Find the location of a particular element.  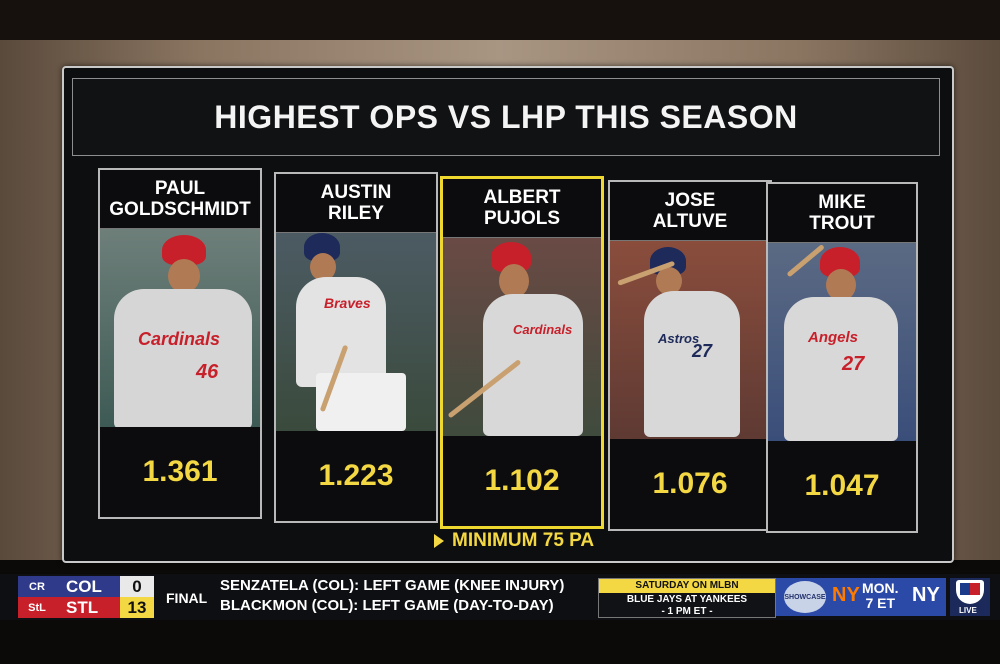

player-card: AUSTIN RILEY Braves 1.223 is located at coordinates (356, 347).